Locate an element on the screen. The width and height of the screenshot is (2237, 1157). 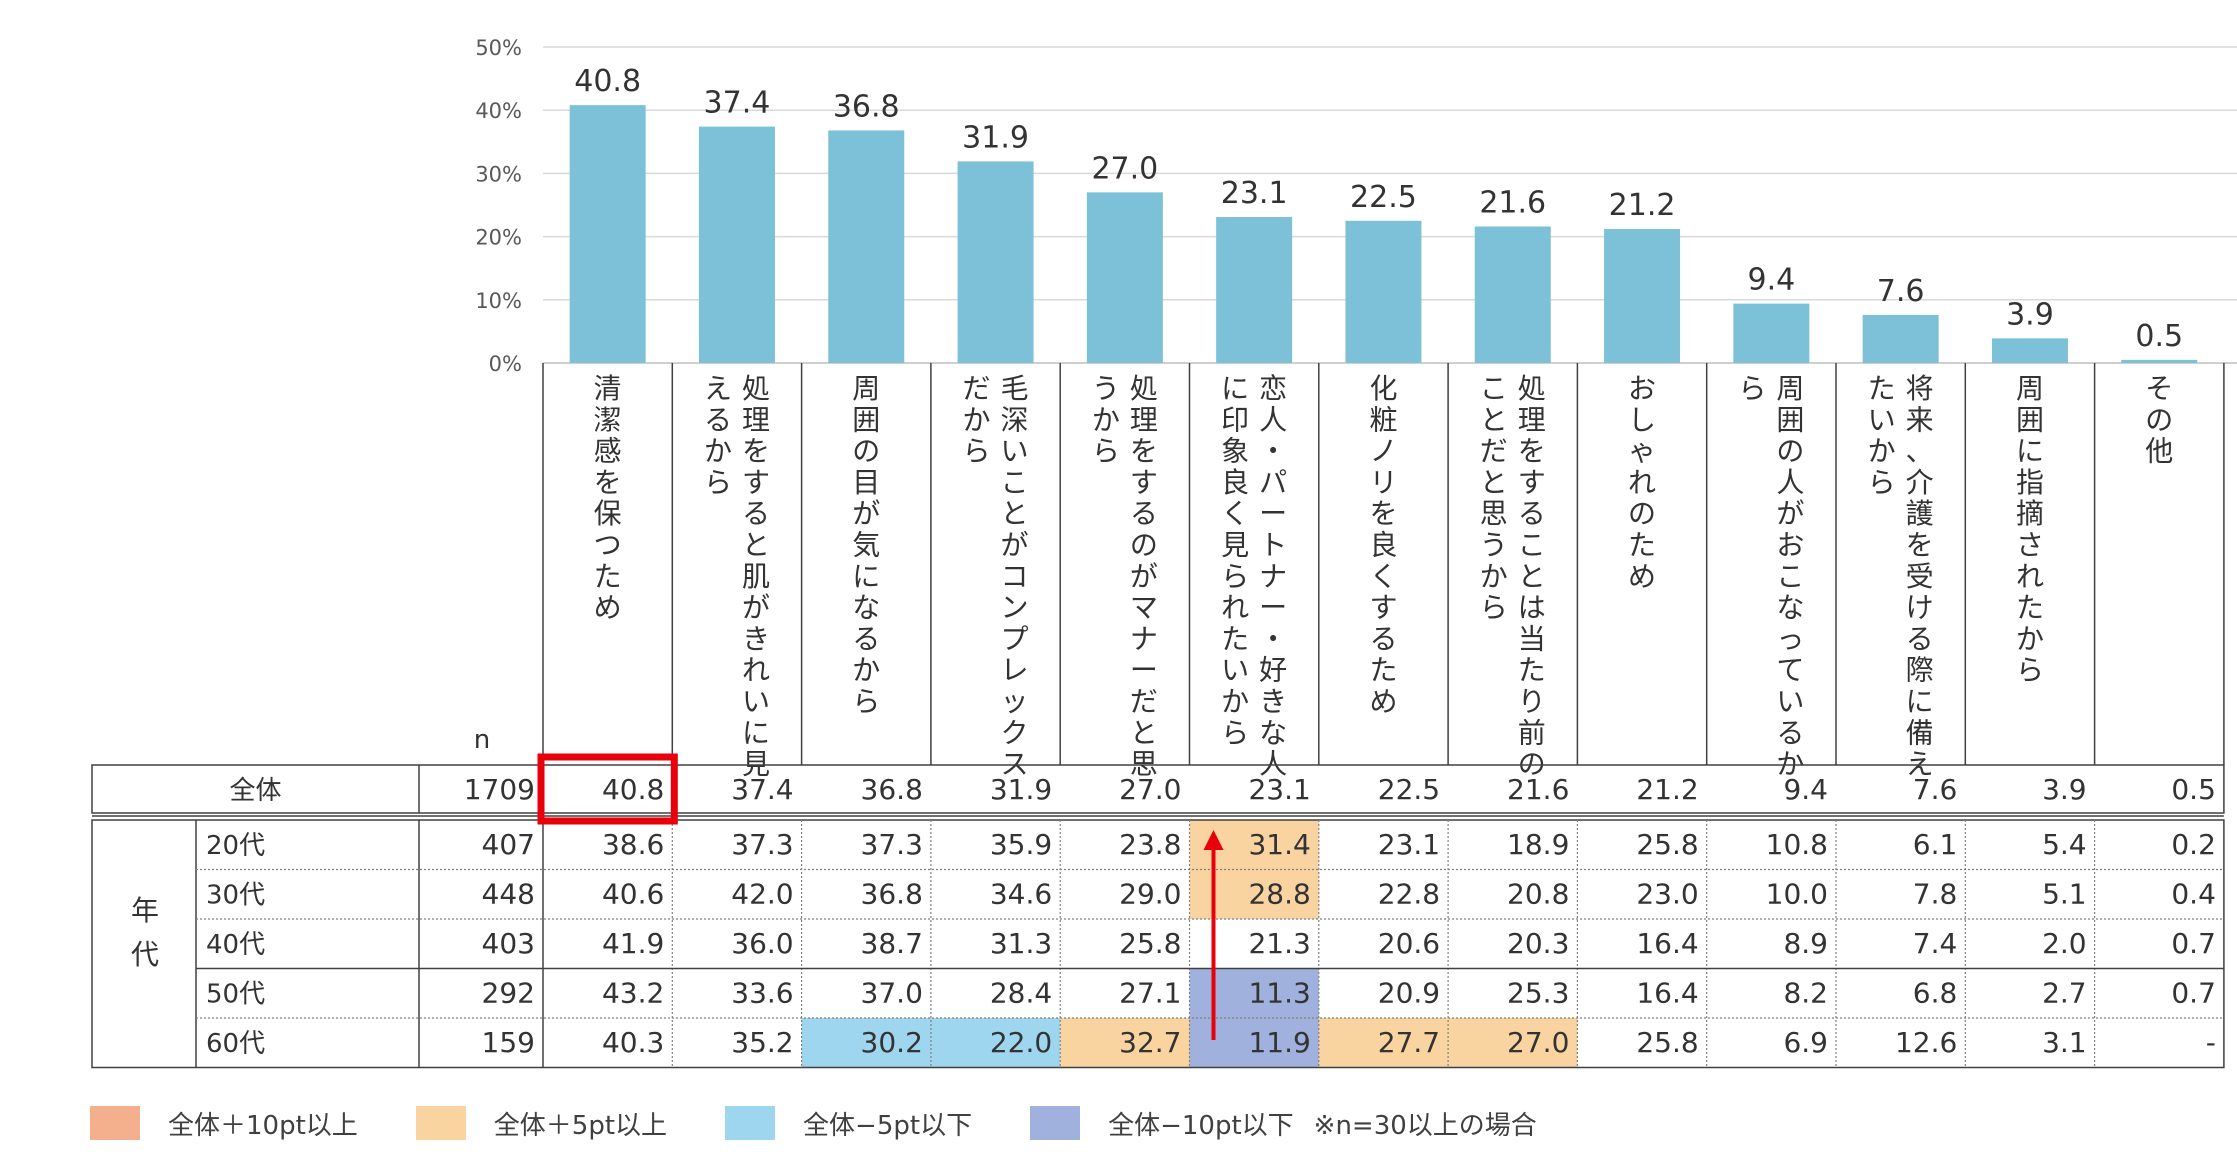
row-cell: 12.6 is located at coordinates (1926, 1042).